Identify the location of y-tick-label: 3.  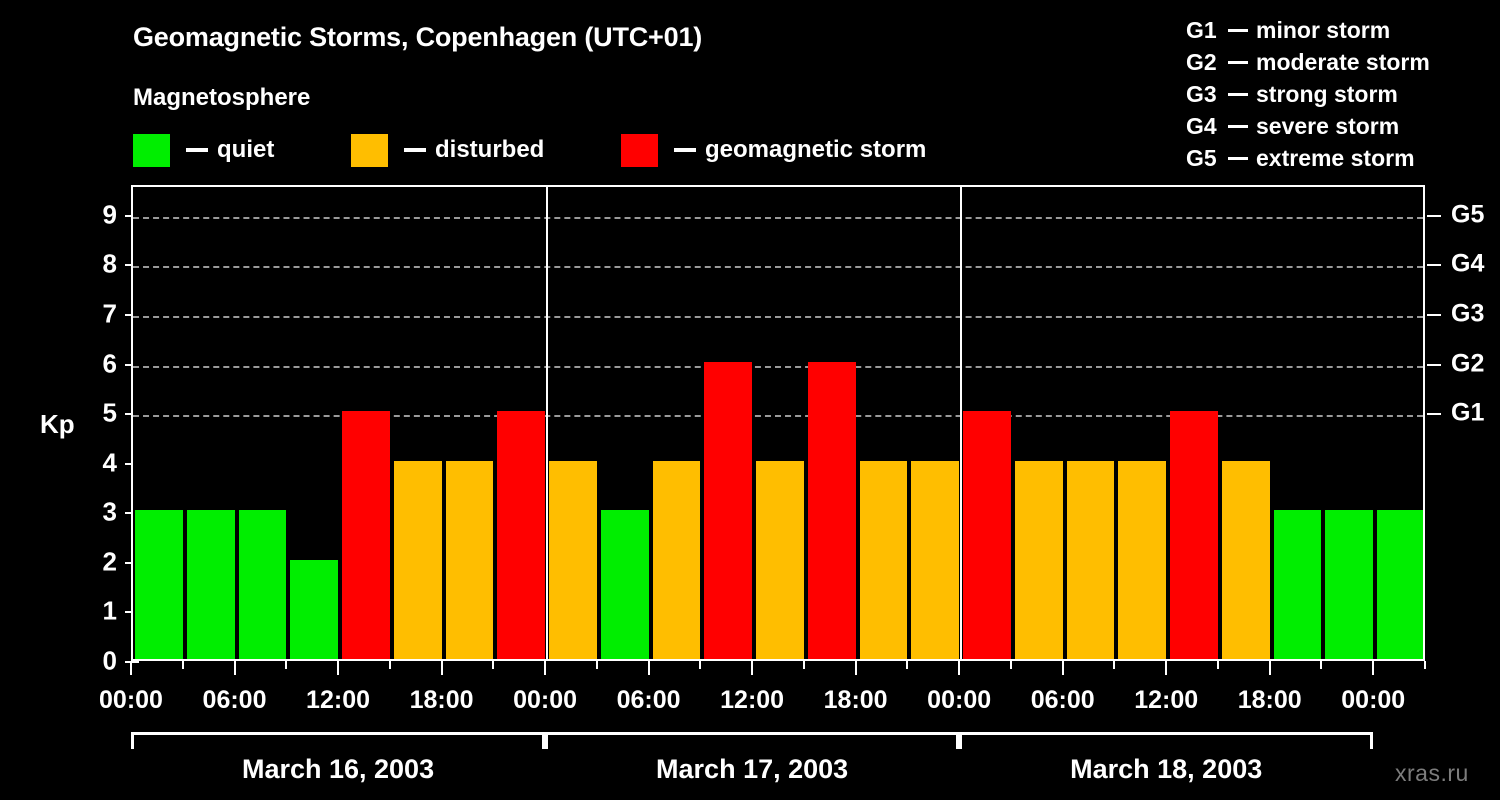
(109, 511).